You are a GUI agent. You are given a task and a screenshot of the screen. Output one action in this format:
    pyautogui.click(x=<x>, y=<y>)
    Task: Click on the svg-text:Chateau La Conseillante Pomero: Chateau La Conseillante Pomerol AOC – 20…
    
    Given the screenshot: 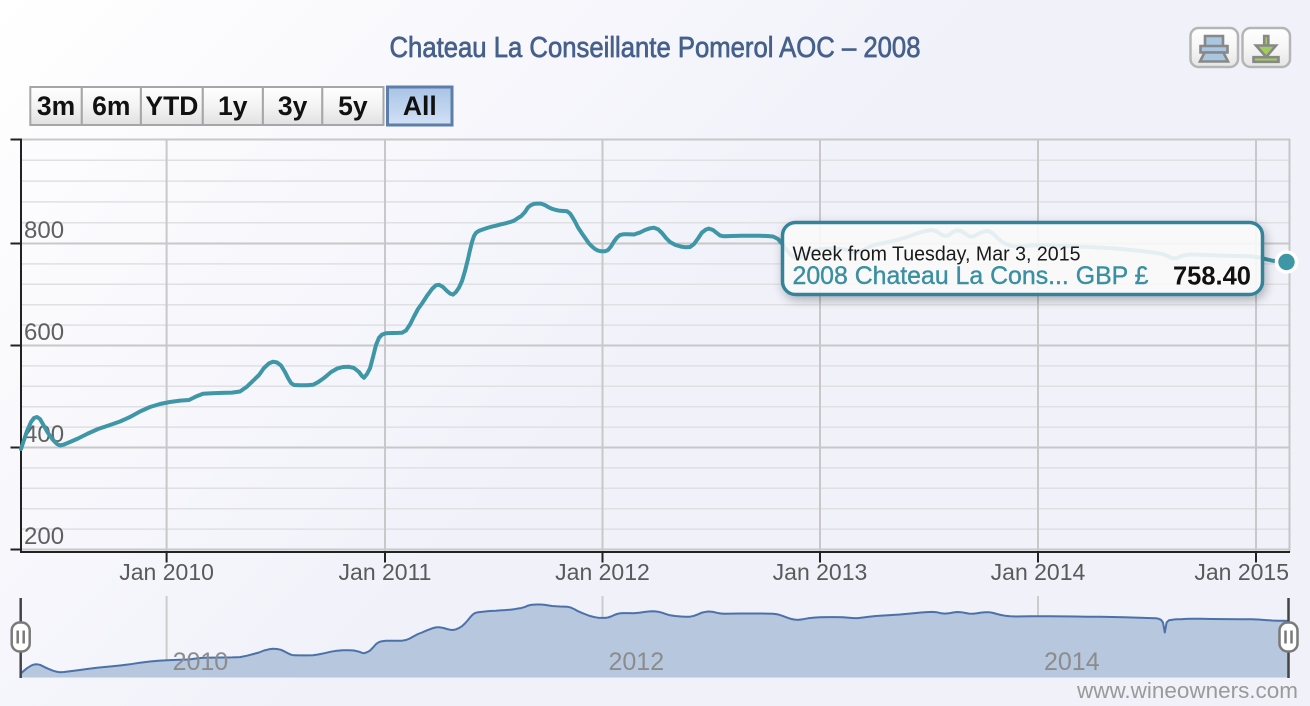 What is the action you would take?
    pyautogui.click(x=655, y=48)
    